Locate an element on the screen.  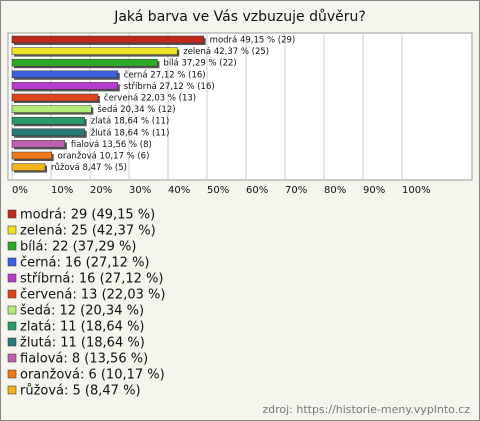
bar-label: šedá 20,34 % (12) is located at coordinates (136, 109).